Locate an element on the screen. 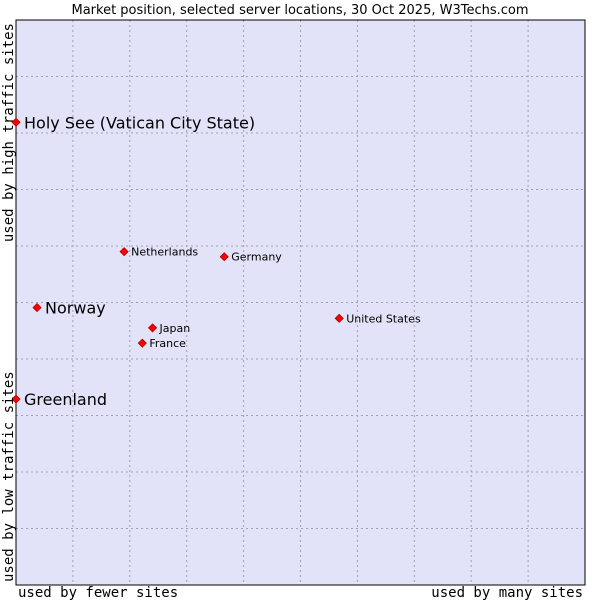 This screenshot has width=600, height=600. point-united-states: United States is located at coordinates (377, 318).